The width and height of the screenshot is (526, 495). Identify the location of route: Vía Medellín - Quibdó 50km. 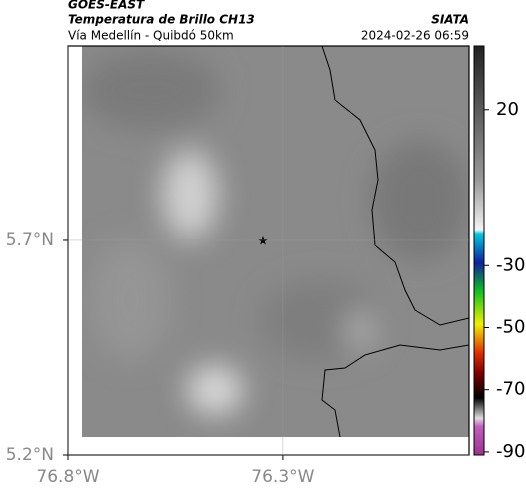
(151, 36).